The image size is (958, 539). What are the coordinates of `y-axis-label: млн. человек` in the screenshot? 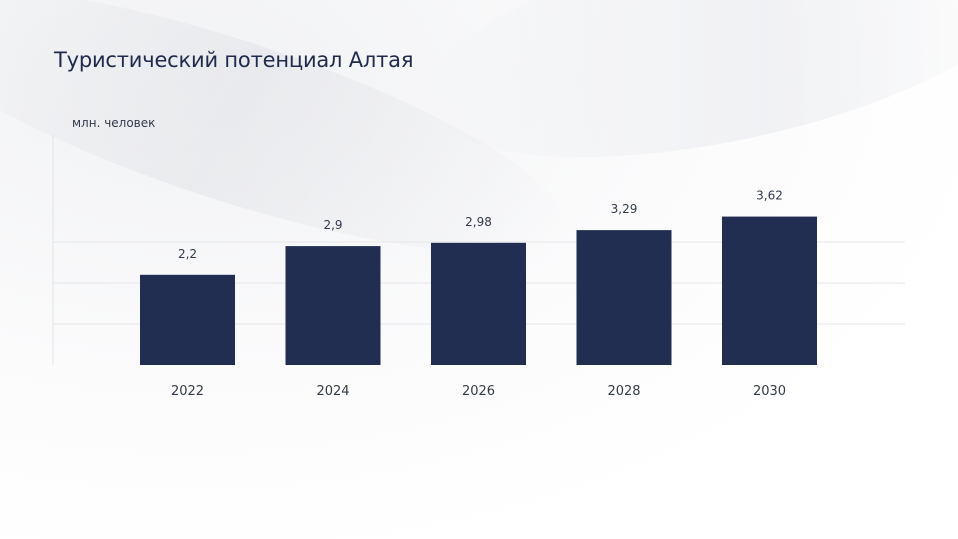 It's located at (114, 123).